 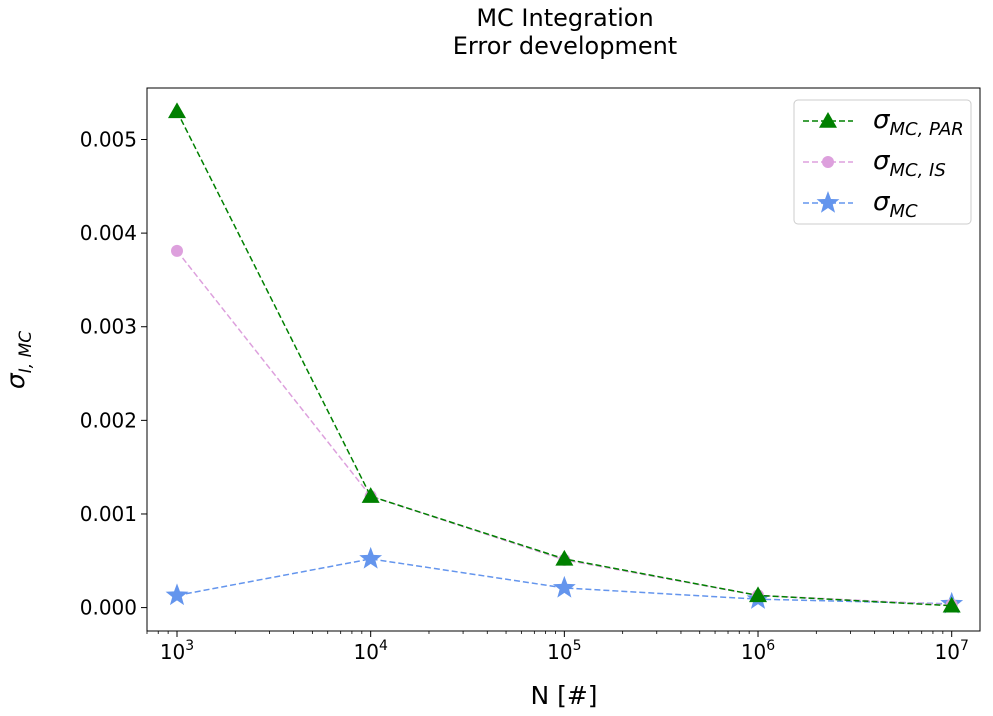 I want to click on legend-marker-triangle, so click(x=828, y=120).